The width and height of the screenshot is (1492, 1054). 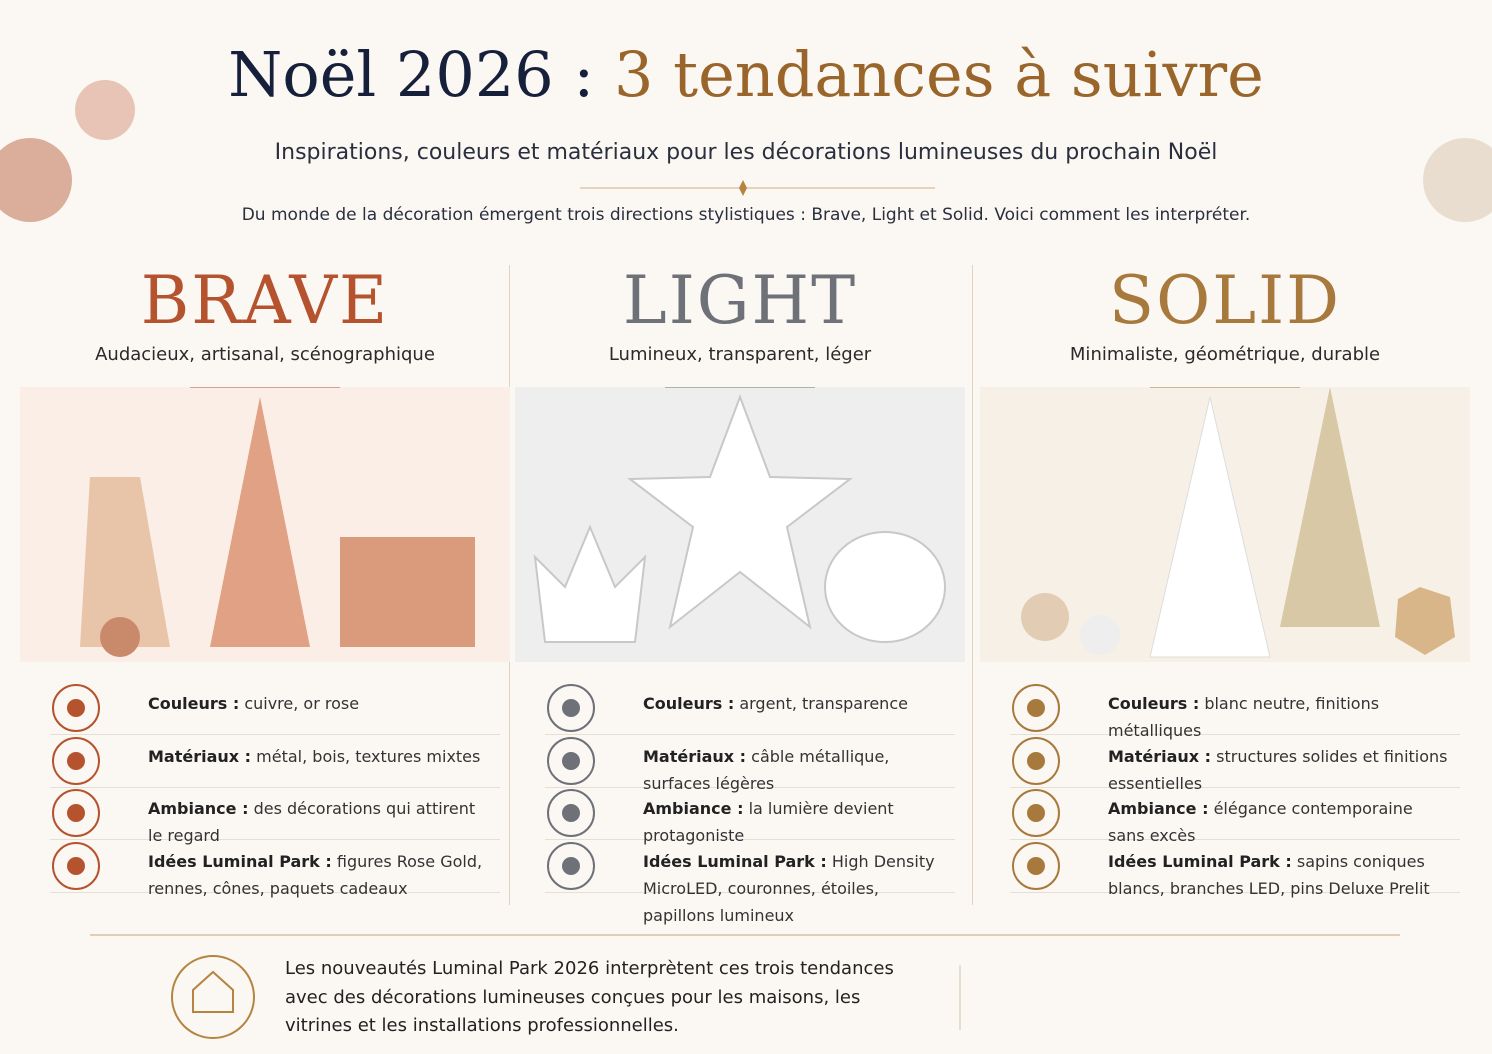 What do you see at coordinates (1225, 300) in the screenshot?
I see `trend-name: SOLID` at bounding box center [1225, 300].